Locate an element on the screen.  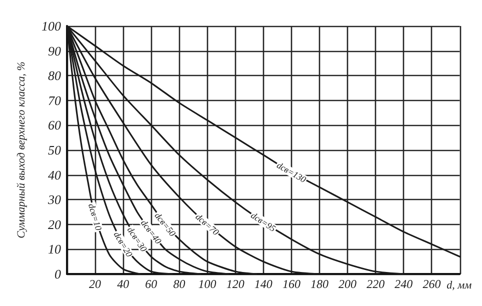
x-tick-label: 40 is located at coordinates (123, 284).